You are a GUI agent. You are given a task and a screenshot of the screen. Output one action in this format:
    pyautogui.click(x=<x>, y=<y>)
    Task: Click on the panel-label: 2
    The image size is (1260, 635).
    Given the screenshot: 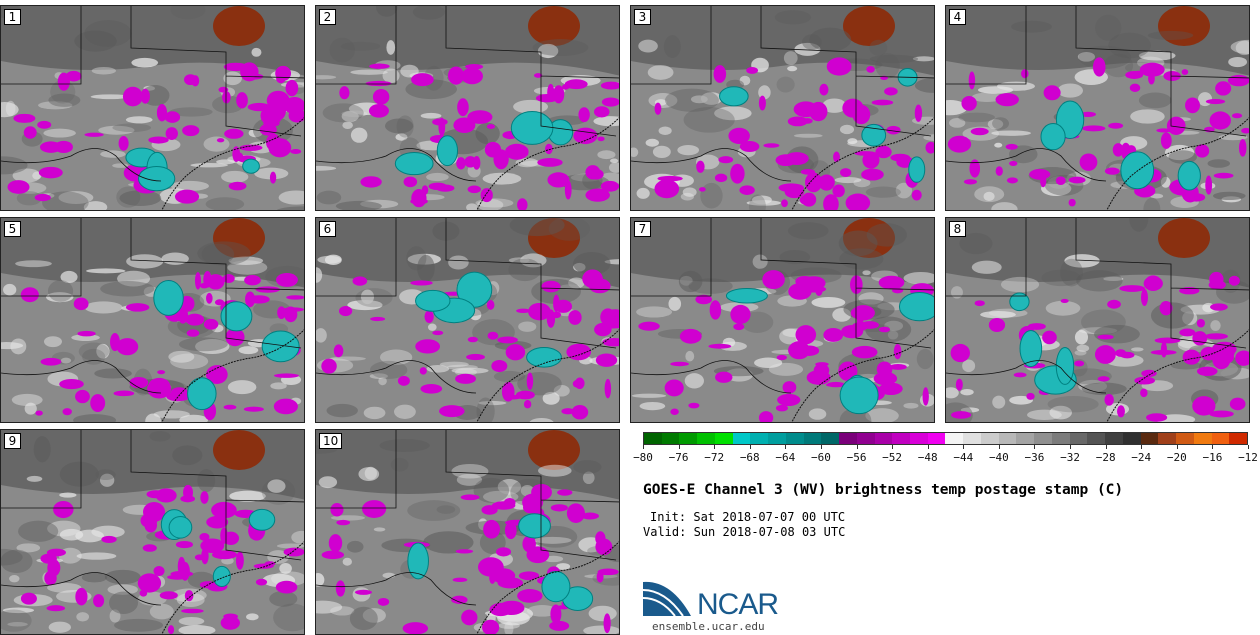 What is the action you would take?
    pyautogui.click(x=327, y=17)
    